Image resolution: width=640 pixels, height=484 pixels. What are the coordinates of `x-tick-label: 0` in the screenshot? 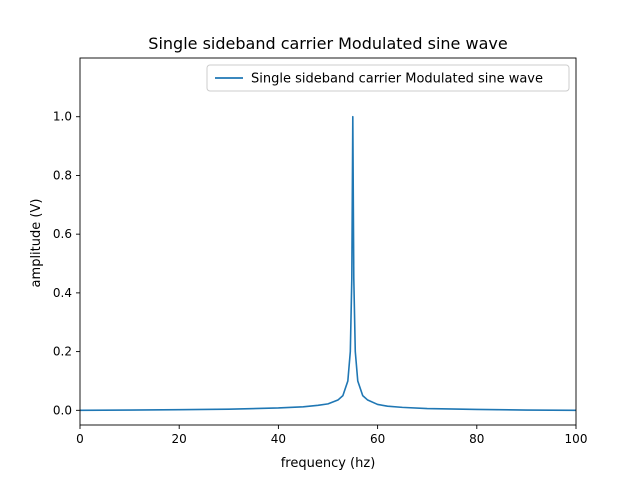 It's located at (80, 439).